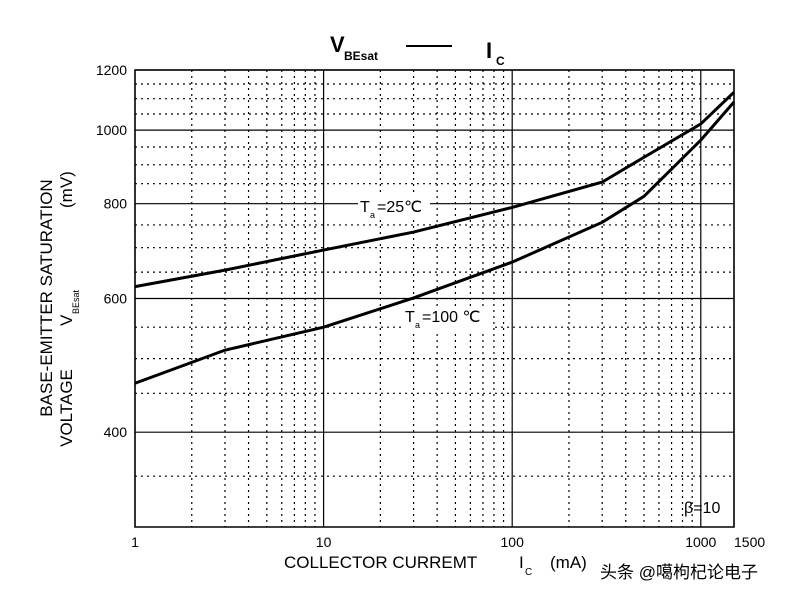 The width and height of the screenshot is (809, 604). I want to click on y-label-sub: BEsat, so click(76, 301).